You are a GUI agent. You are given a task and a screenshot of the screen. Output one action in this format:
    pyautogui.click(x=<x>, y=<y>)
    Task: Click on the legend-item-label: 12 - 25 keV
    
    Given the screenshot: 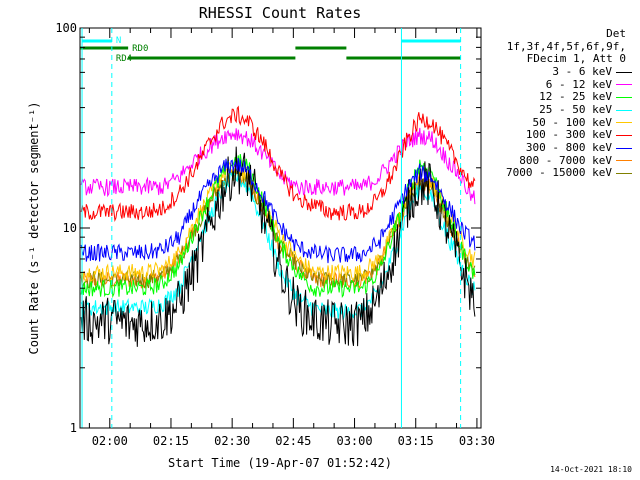 What is the action you would take?
    pyautogui.click(x=575, y=97)
    